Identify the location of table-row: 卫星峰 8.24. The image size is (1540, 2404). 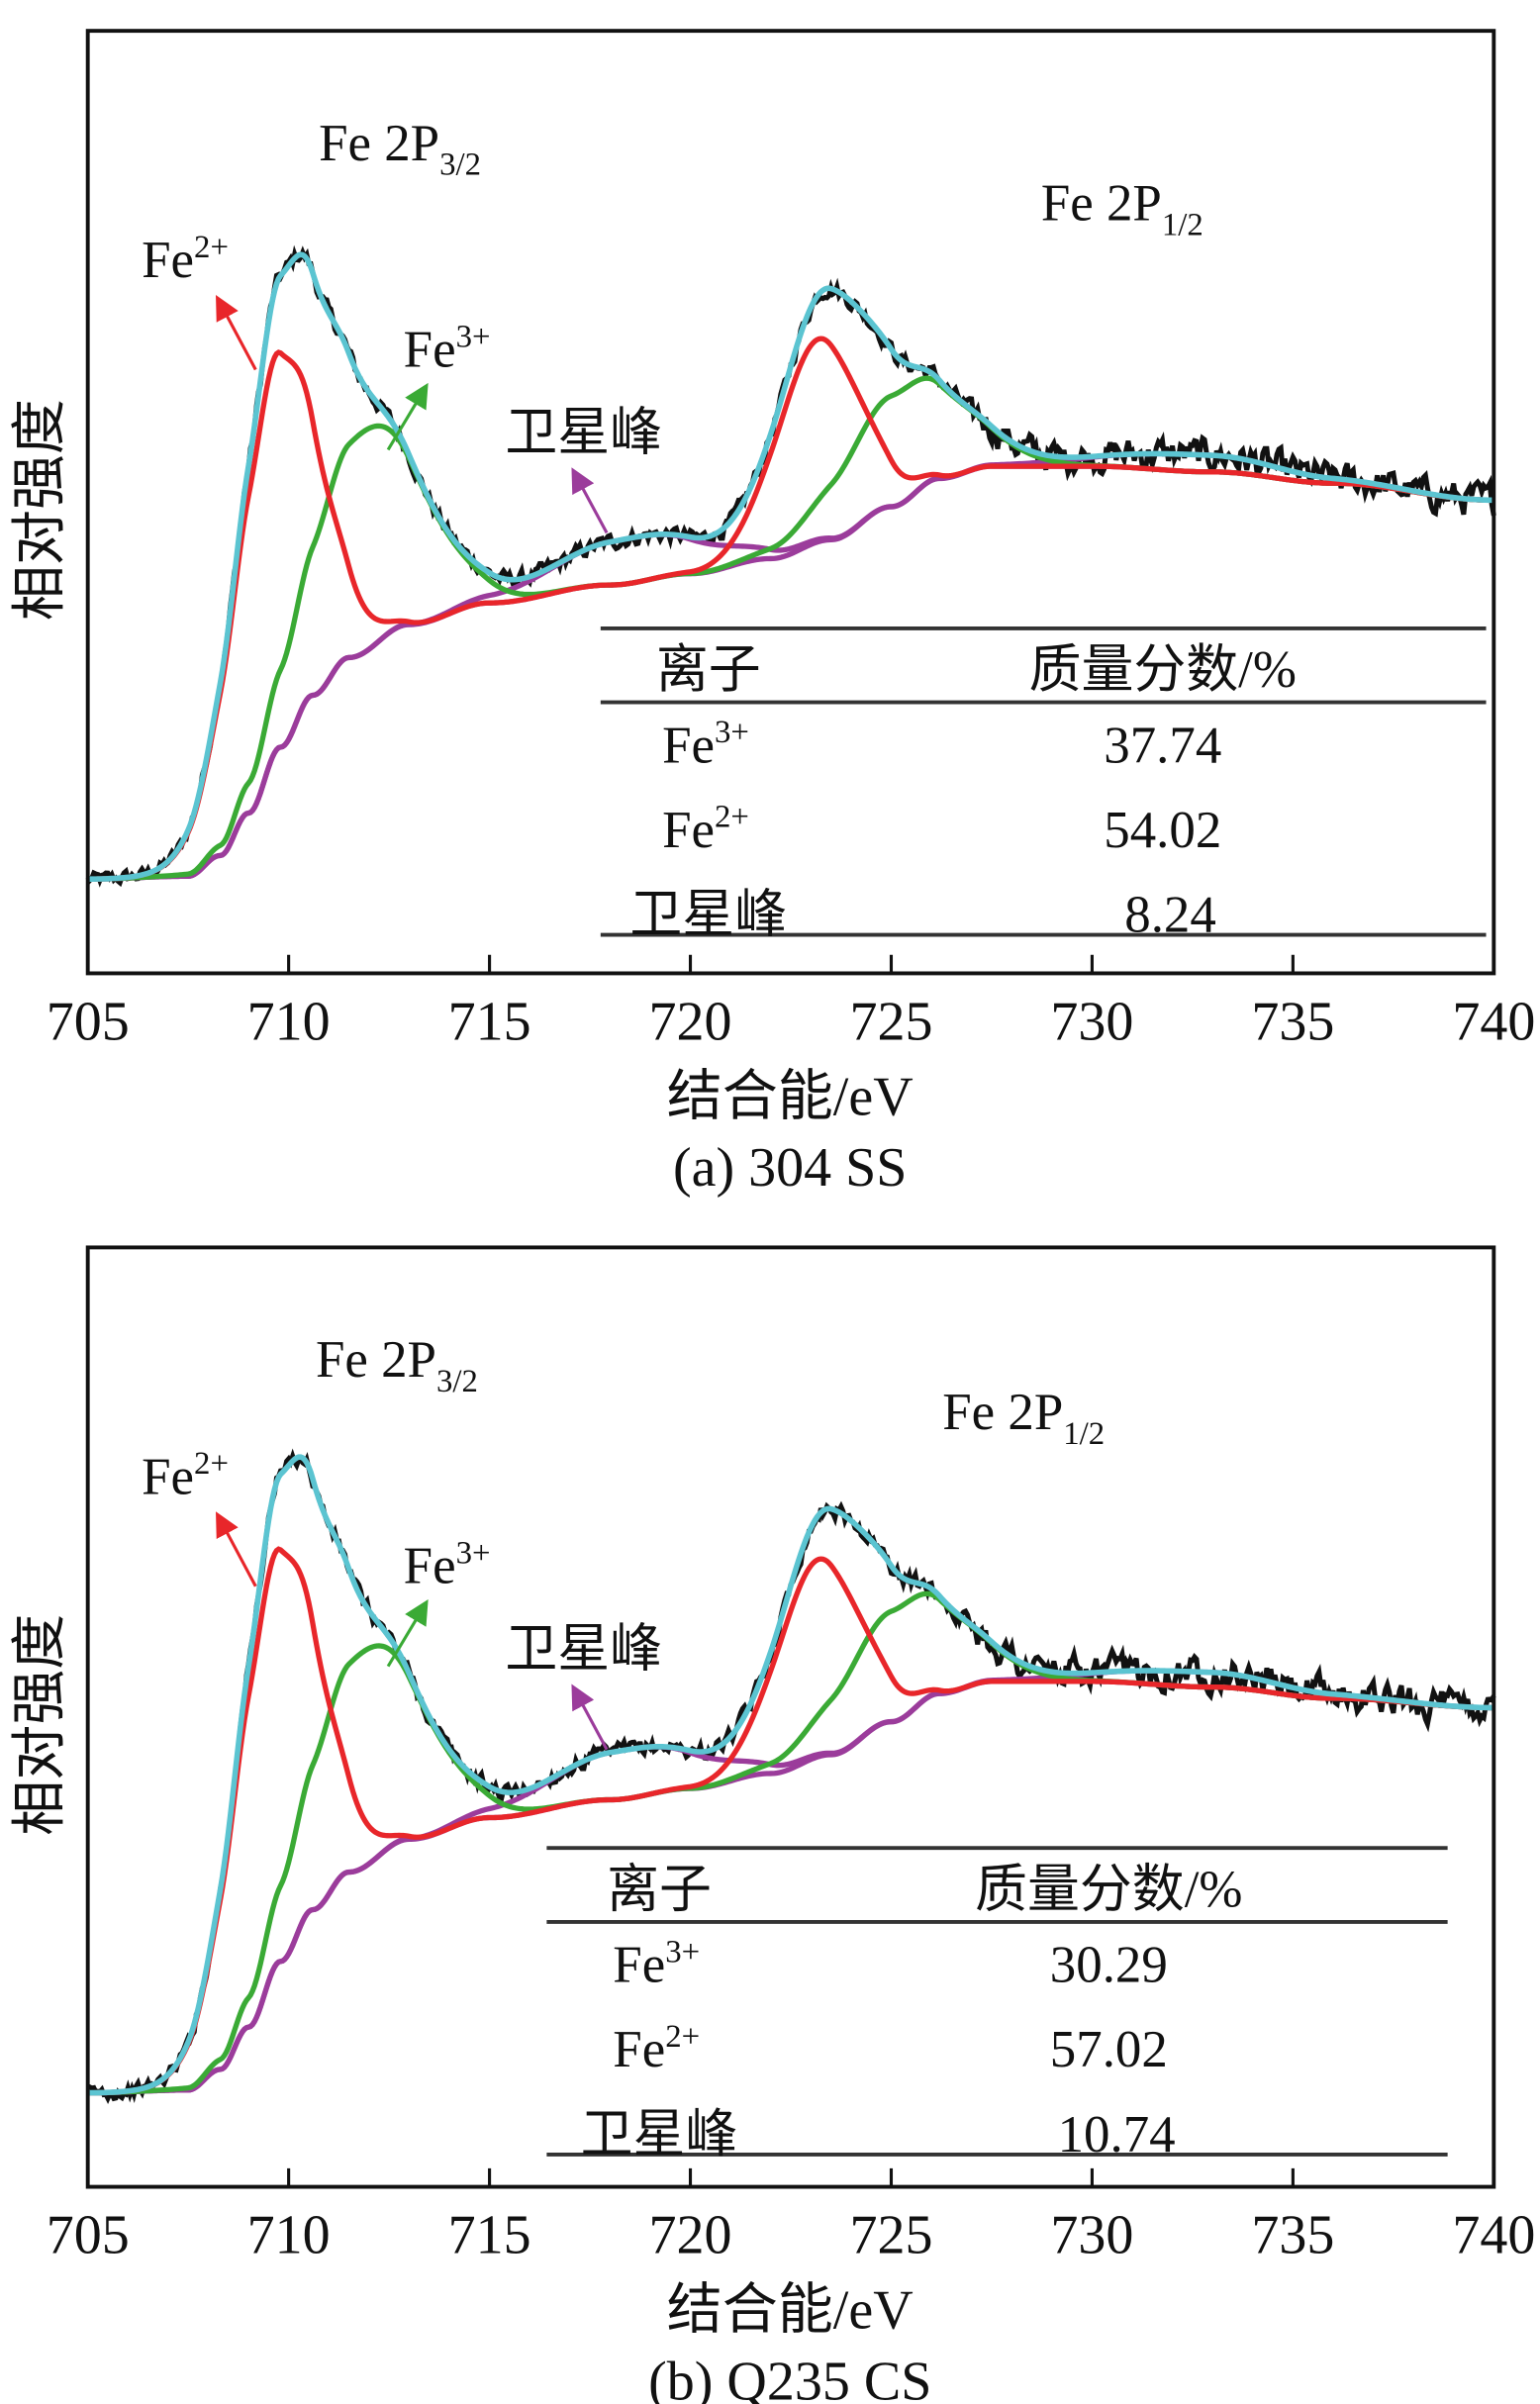
(922, 914).